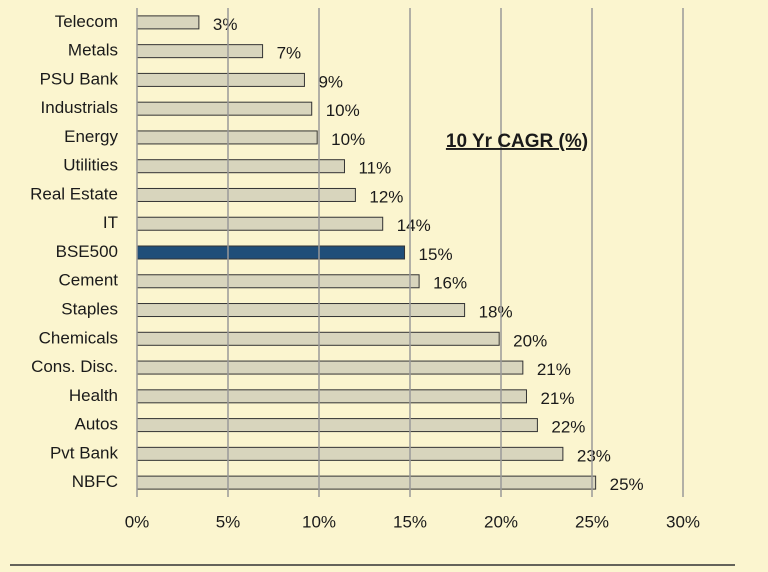 The height and width of the screenshot is (572, 768). Describe the element at coordinates (137, 521) in the screenshot. I see `x-tick-label: 0%` at that location.